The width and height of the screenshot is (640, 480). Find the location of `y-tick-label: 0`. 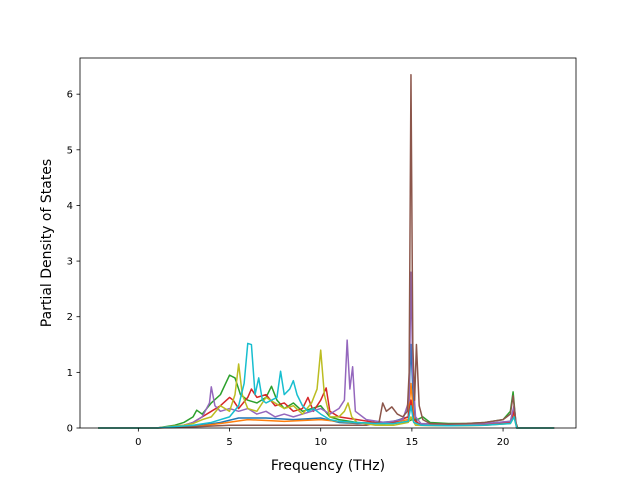

y-tick-label: 0 is located at coordinates (70, 429).